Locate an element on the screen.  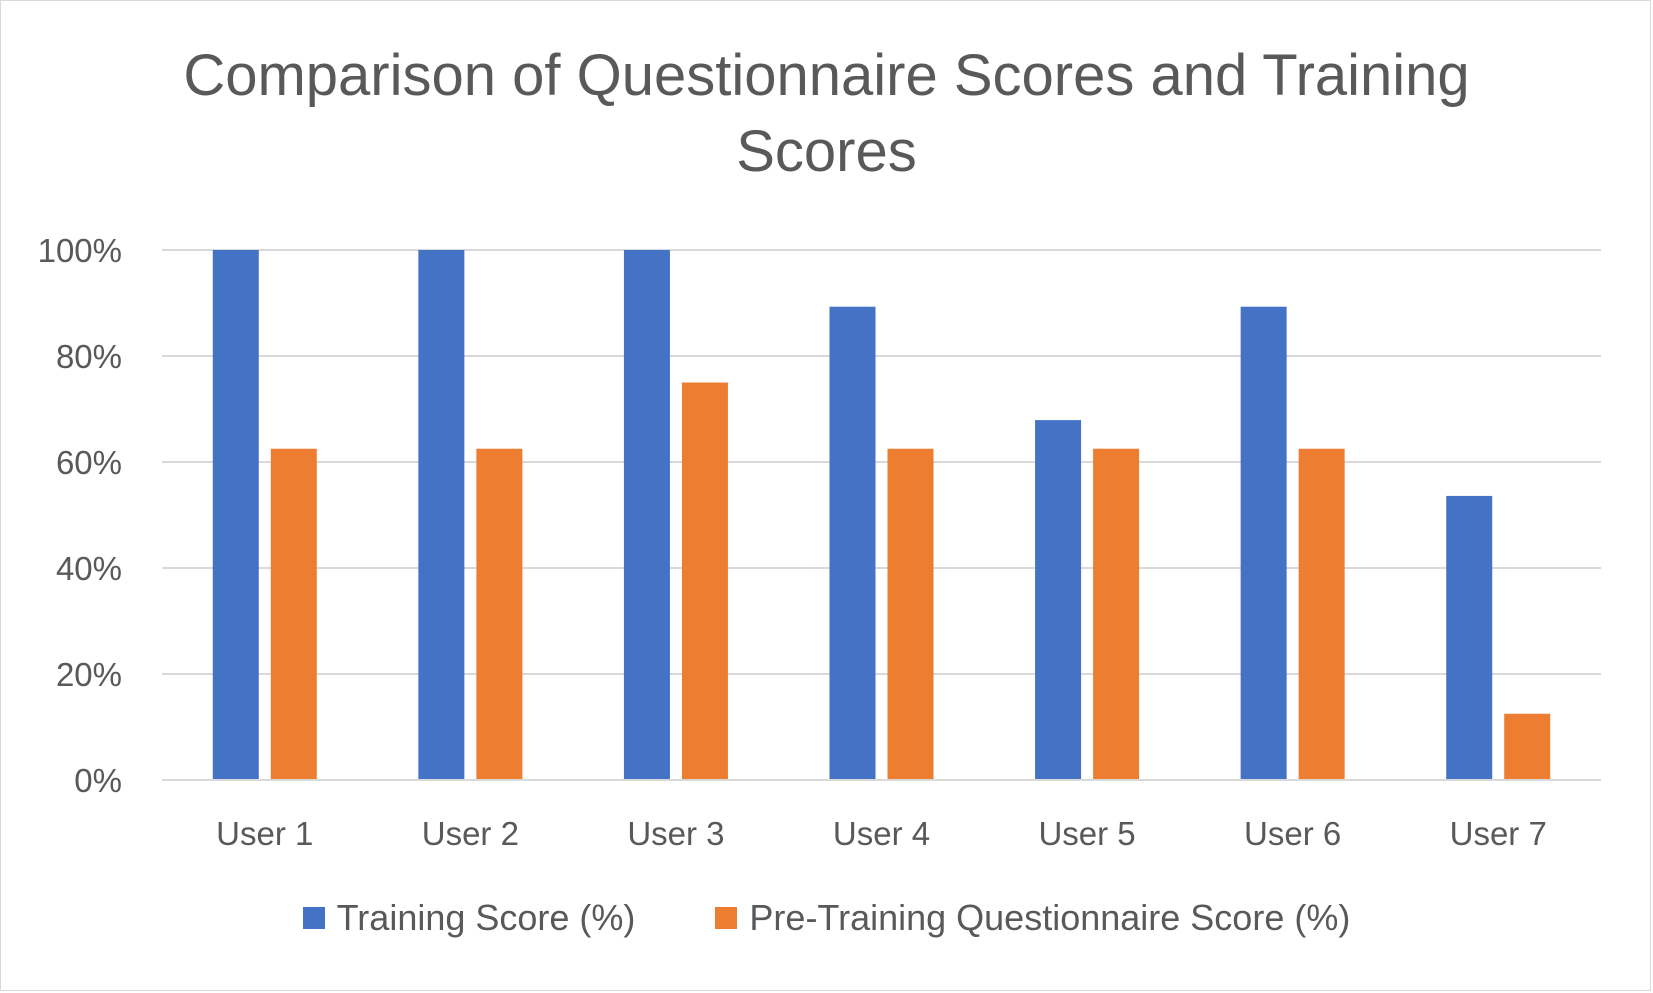
legend-label-training: Training Score (%) is located at coordinates (486, 917).